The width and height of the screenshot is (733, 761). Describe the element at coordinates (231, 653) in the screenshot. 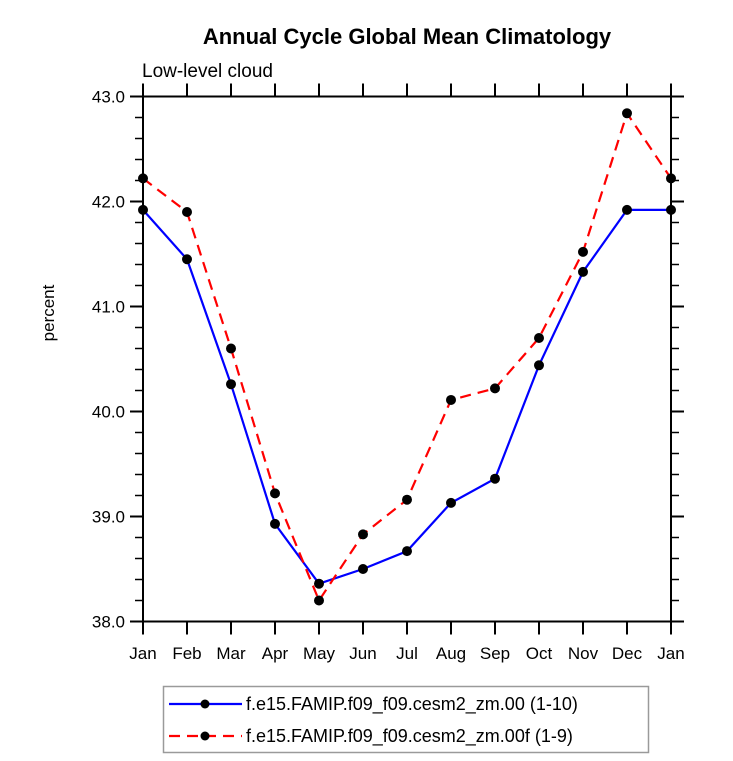

I see `x-tick-label: Mar` at that location.